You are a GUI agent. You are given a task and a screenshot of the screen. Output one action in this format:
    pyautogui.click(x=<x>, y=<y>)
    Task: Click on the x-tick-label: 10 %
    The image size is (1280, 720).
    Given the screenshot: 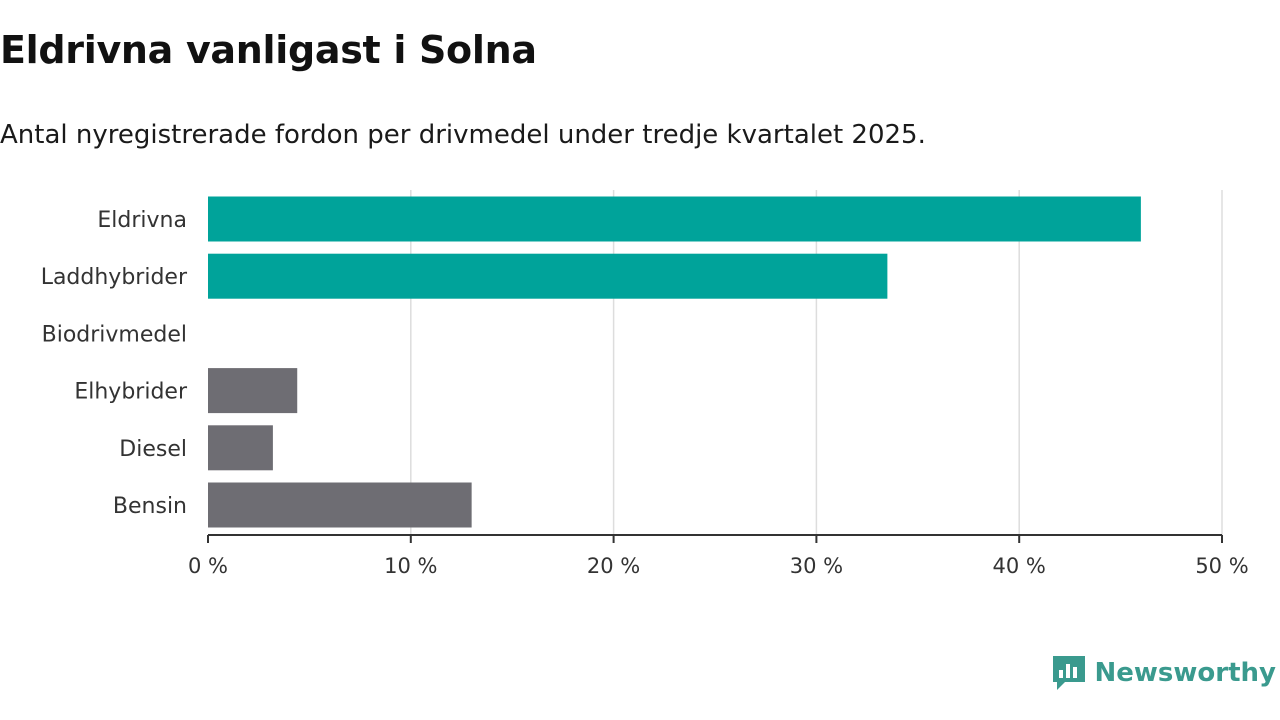 What is the action you would take?
    pyautogui.click(x=410, y=566)
    